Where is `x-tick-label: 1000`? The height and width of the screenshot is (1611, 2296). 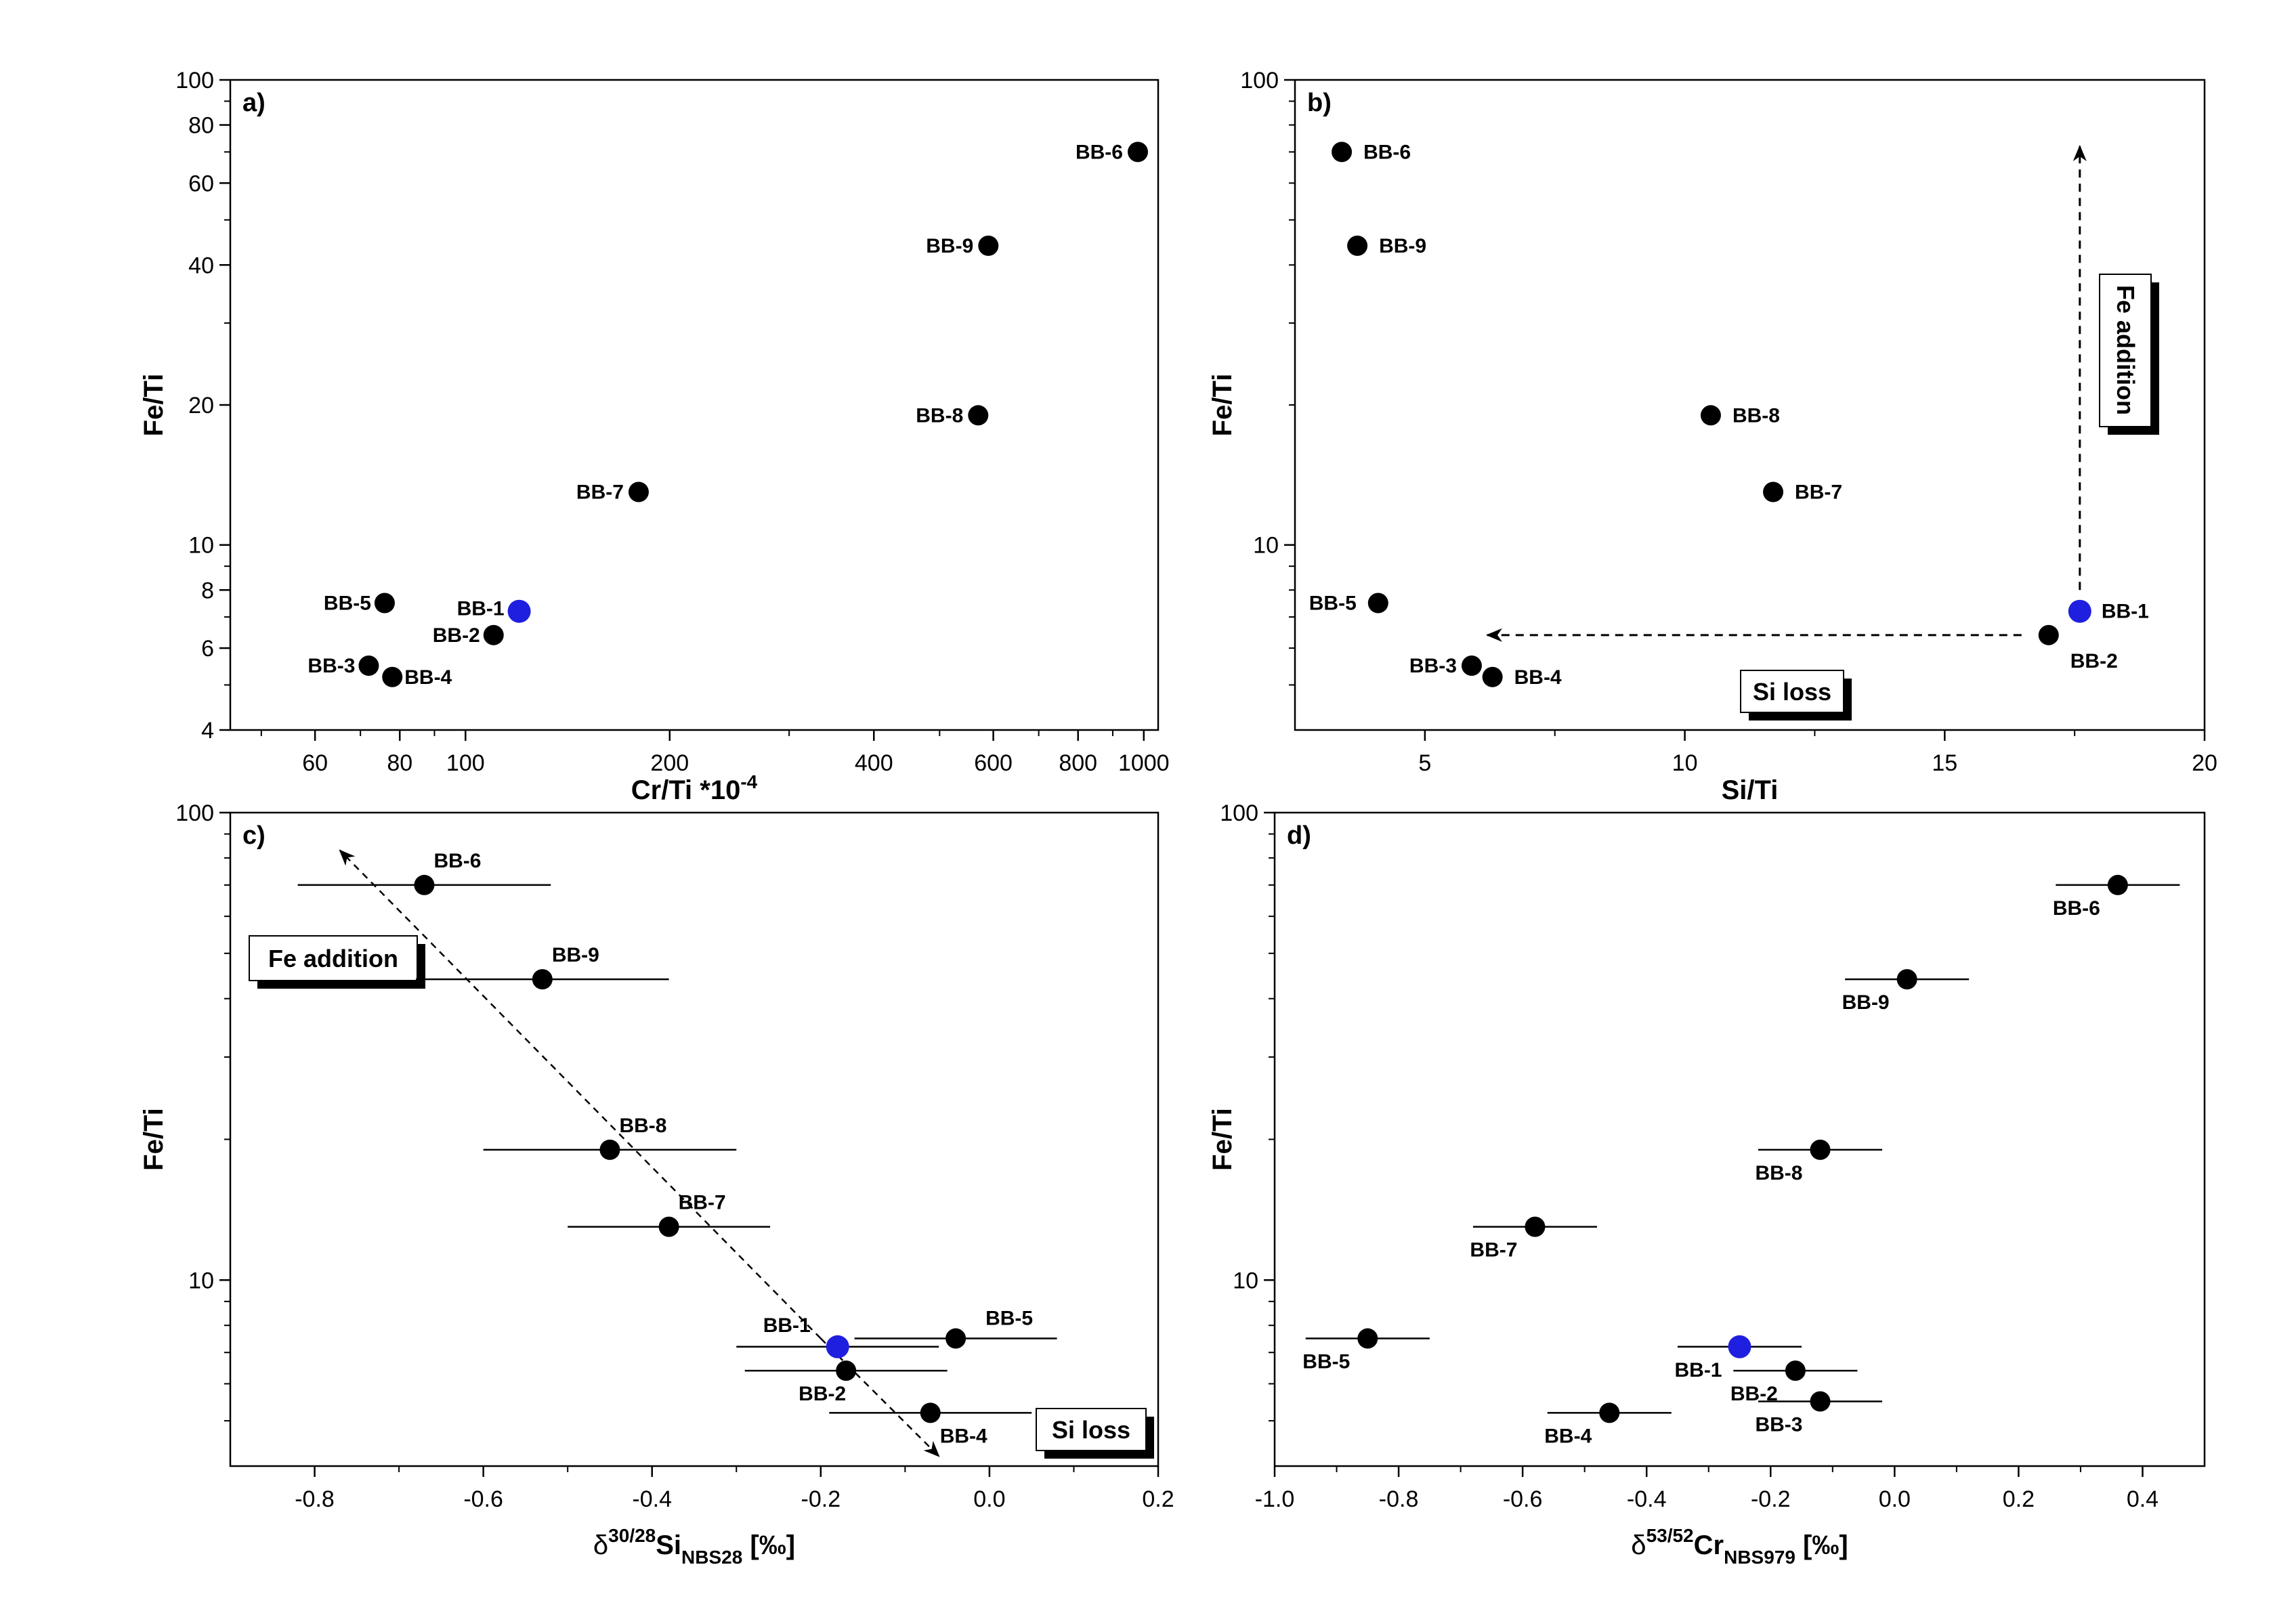 x-tick-label: 1000 is located at coordinates (1144, 763).